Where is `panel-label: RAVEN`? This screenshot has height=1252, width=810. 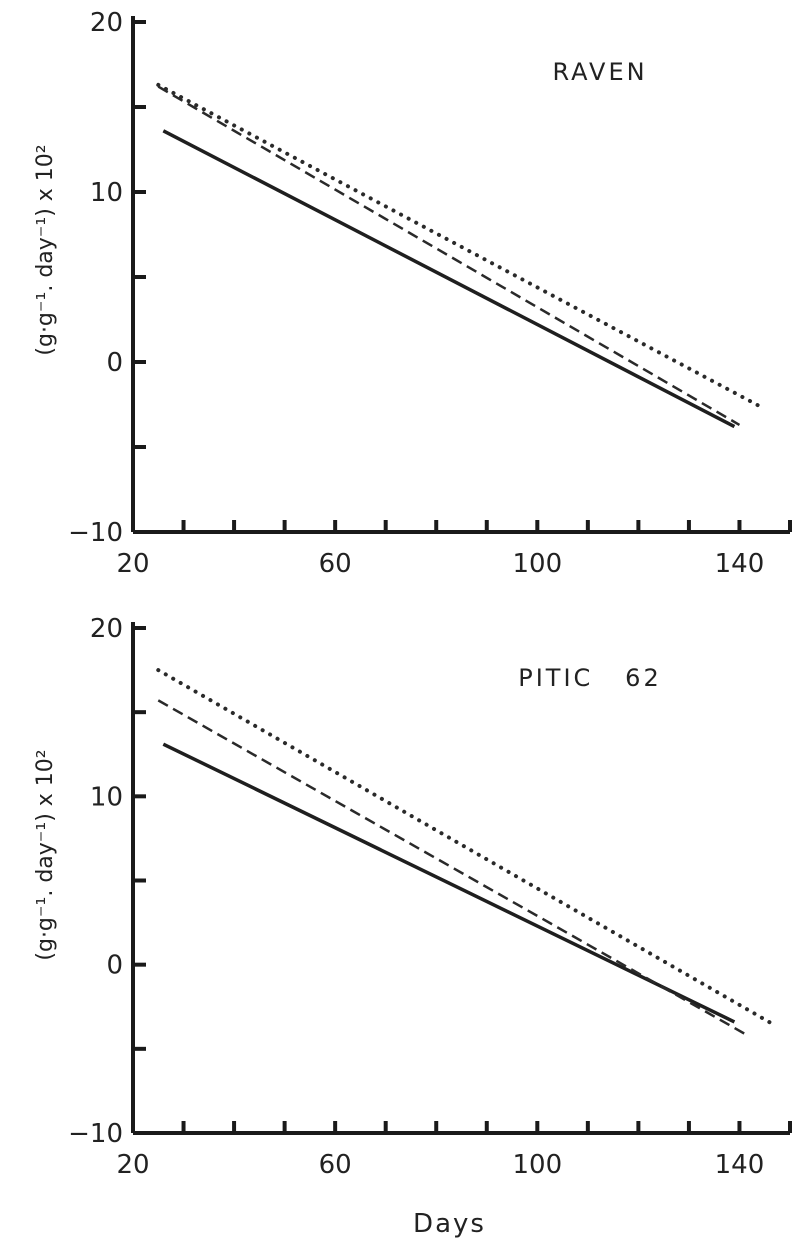 panel-label: RAVEN is located at coordinates (599, 72).